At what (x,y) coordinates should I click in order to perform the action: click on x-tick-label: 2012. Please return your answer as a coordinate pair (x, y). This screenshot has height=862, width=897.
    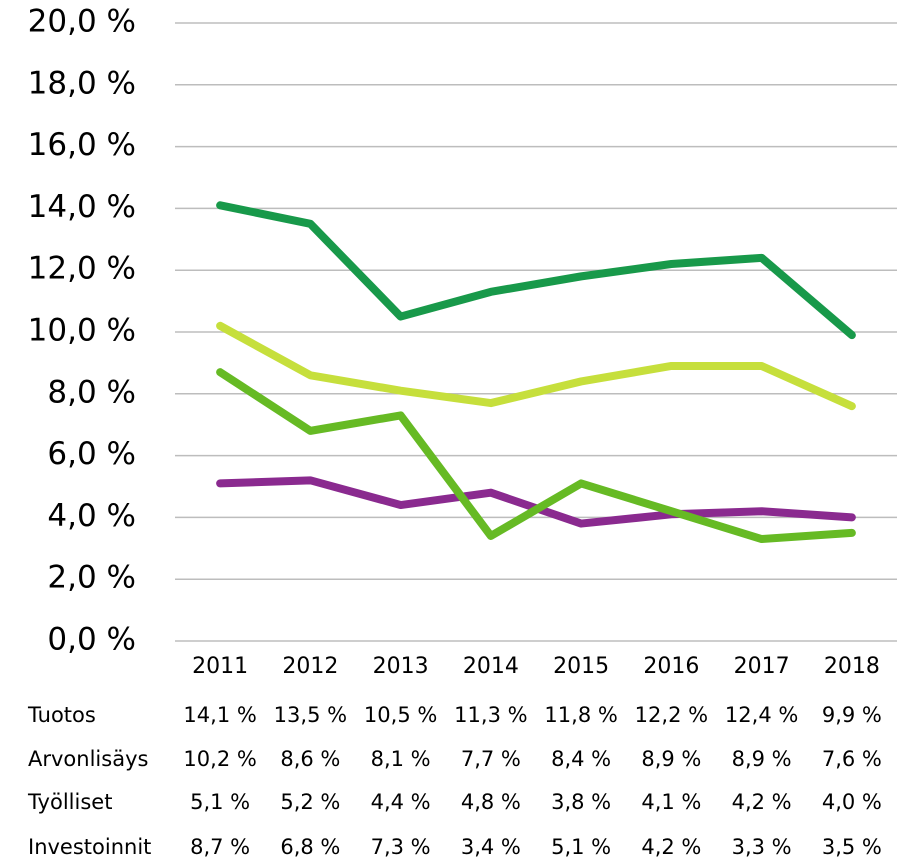
    Looking at the image, I should click on (310, 666).